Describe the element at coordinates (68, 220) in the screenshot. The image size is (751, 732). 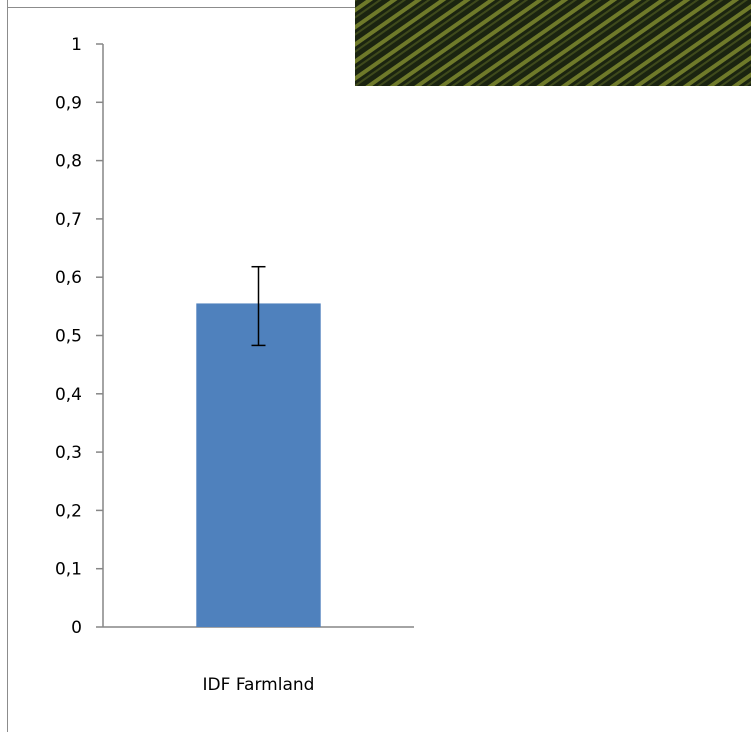
I see `y-tick-label: 0,7` at that location.